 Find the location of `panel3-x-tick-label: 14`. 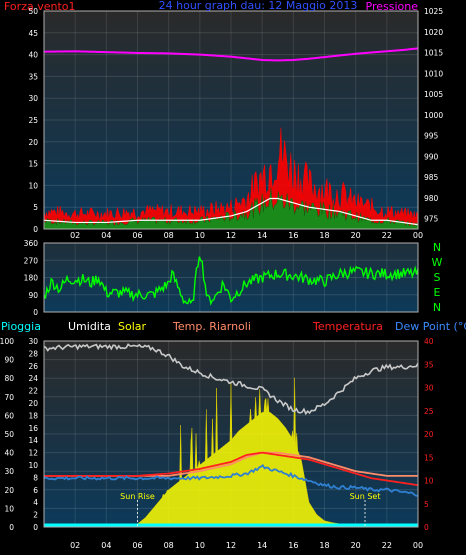

panel3-x-tick-label: 14 is located at coordinates (262, 545).